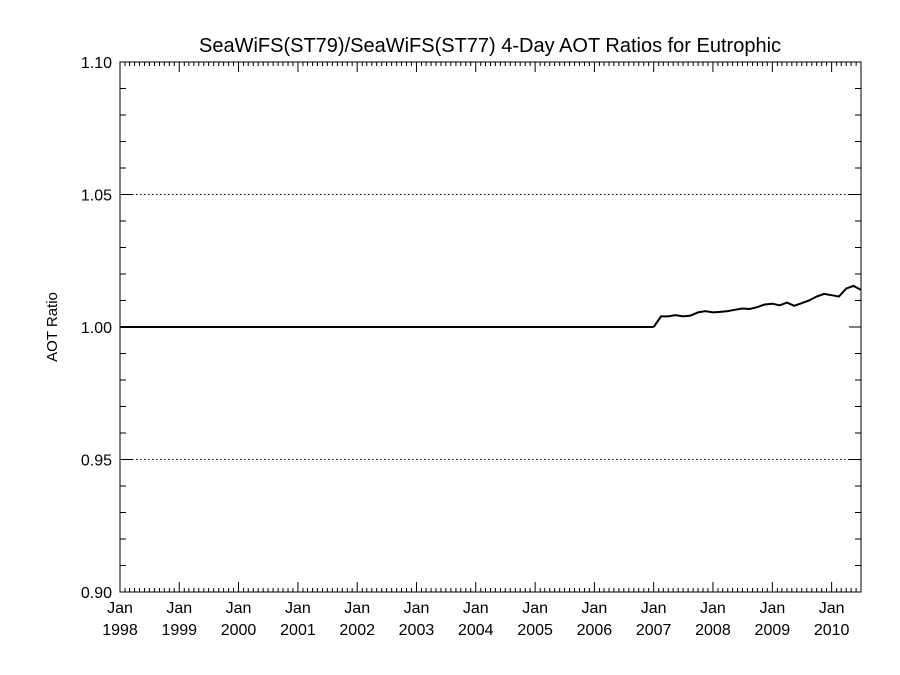 The image size is (900, 675). I want to click on x-tick-label-year: 2009, so click(773, 630).